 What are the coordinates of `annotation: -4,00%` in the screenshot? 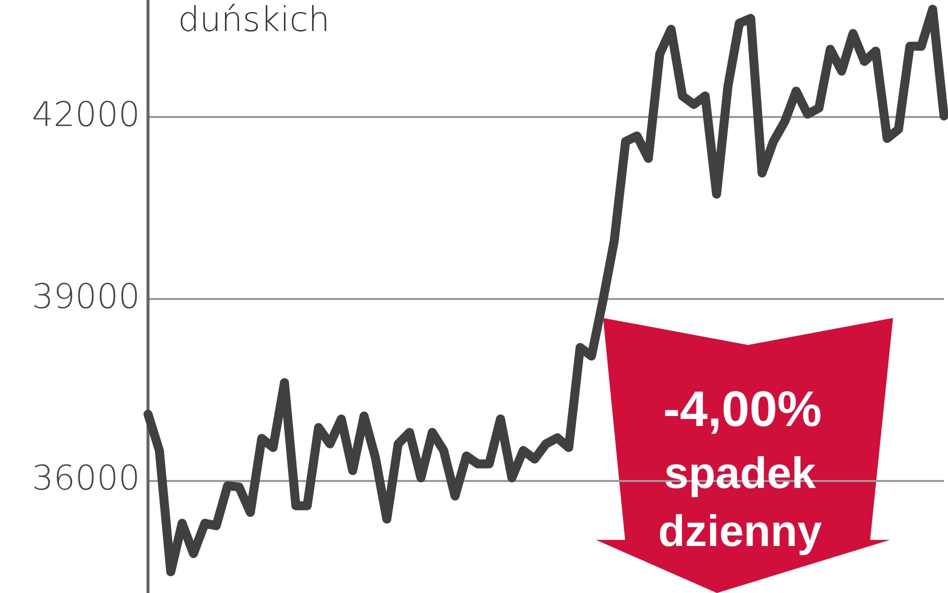 It's located at (742, 409).